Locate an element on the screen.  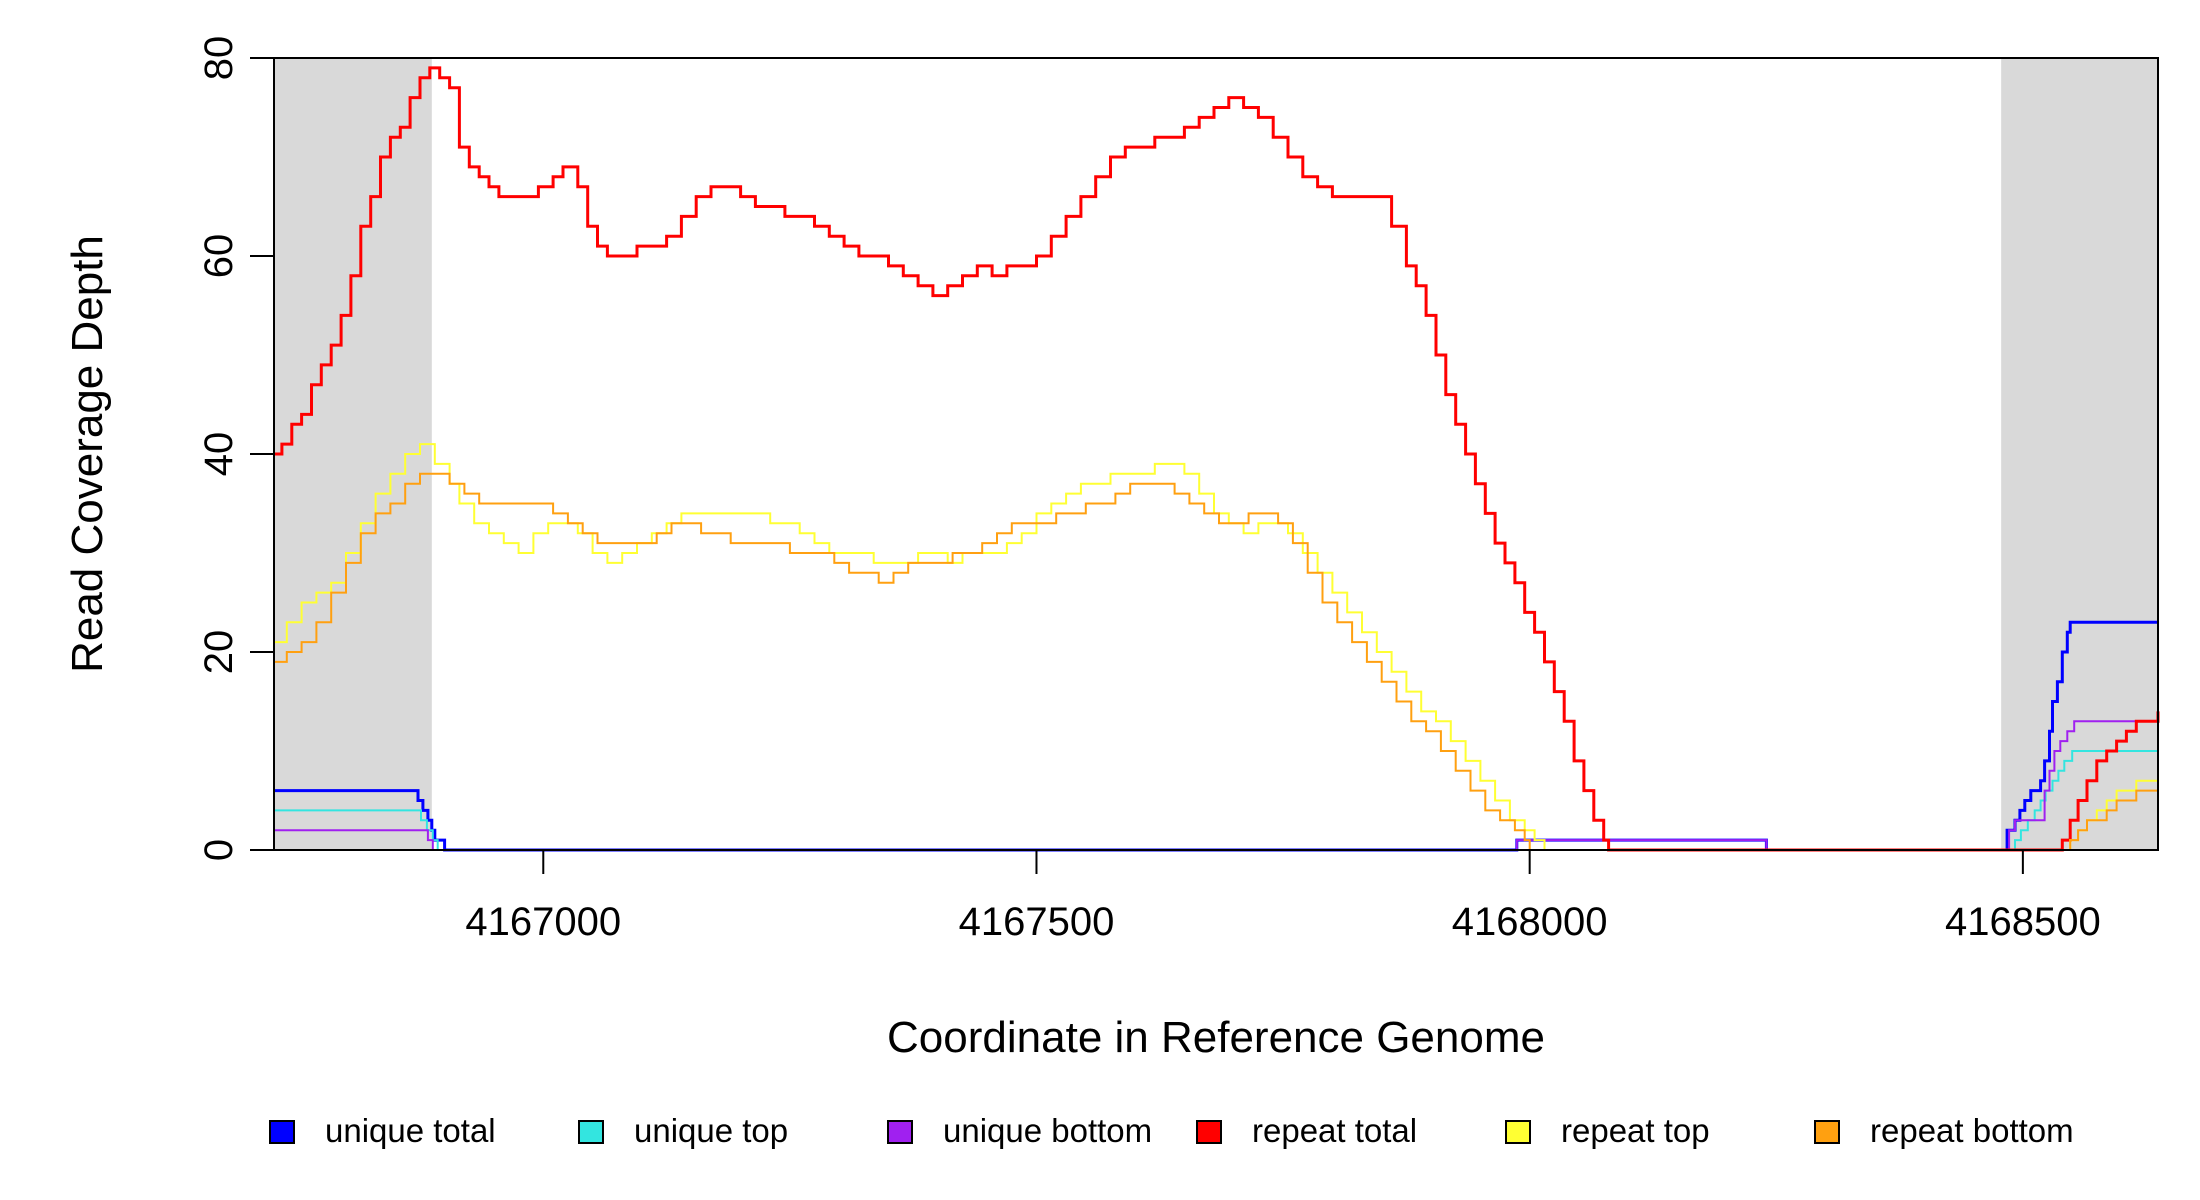
y-tick-label: 60 is located at coordinates (219, 256).